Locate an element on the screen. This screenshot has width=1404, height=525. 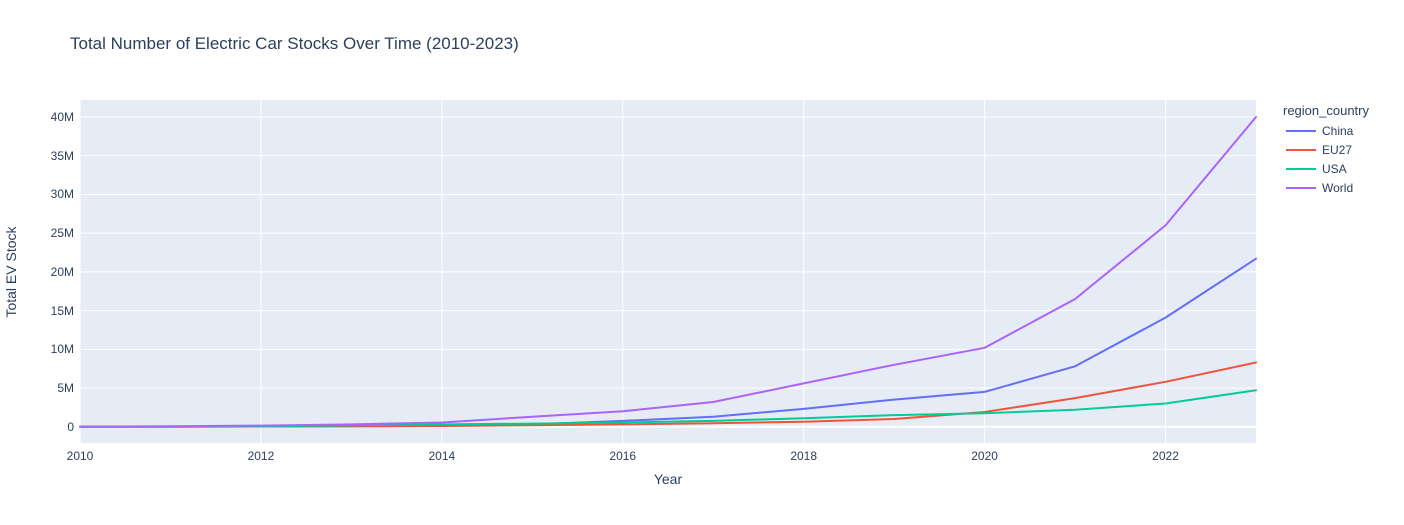
legend-item-china: China is located at coordinates (1326, 130).